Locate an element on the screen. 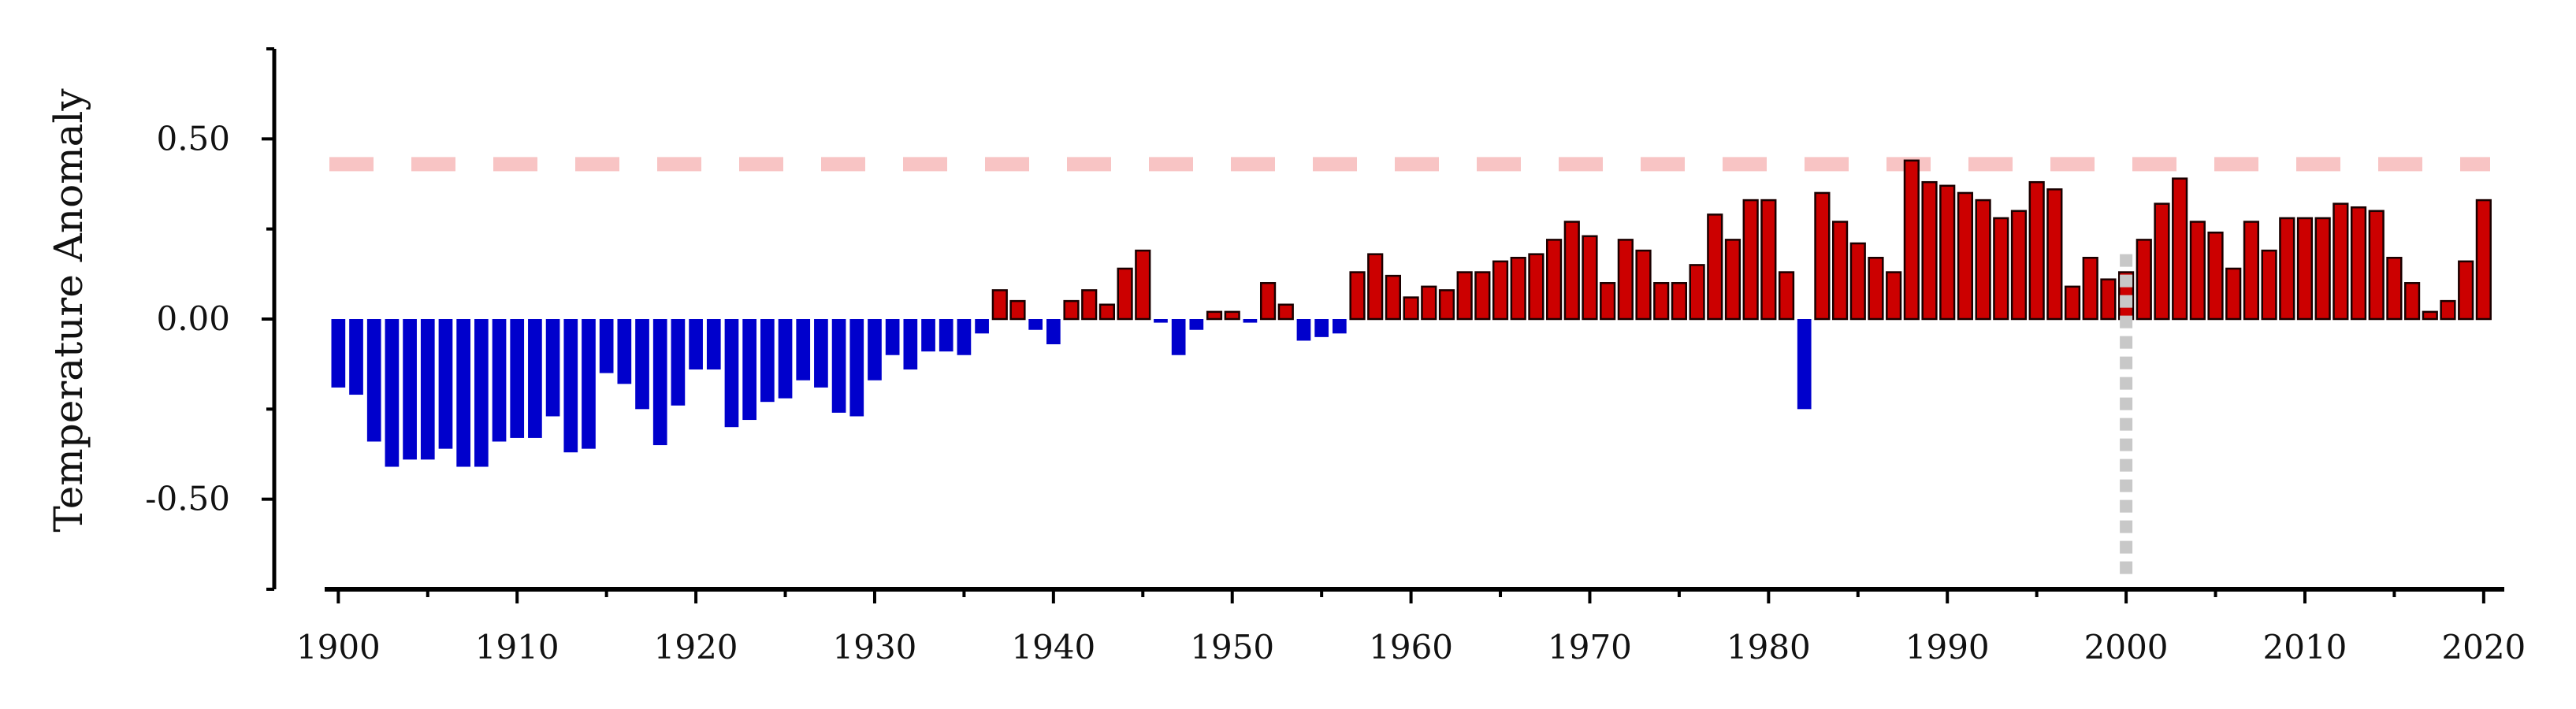 The image size is (2576, 709). bar-1927 is located at coordinates (821, 353).